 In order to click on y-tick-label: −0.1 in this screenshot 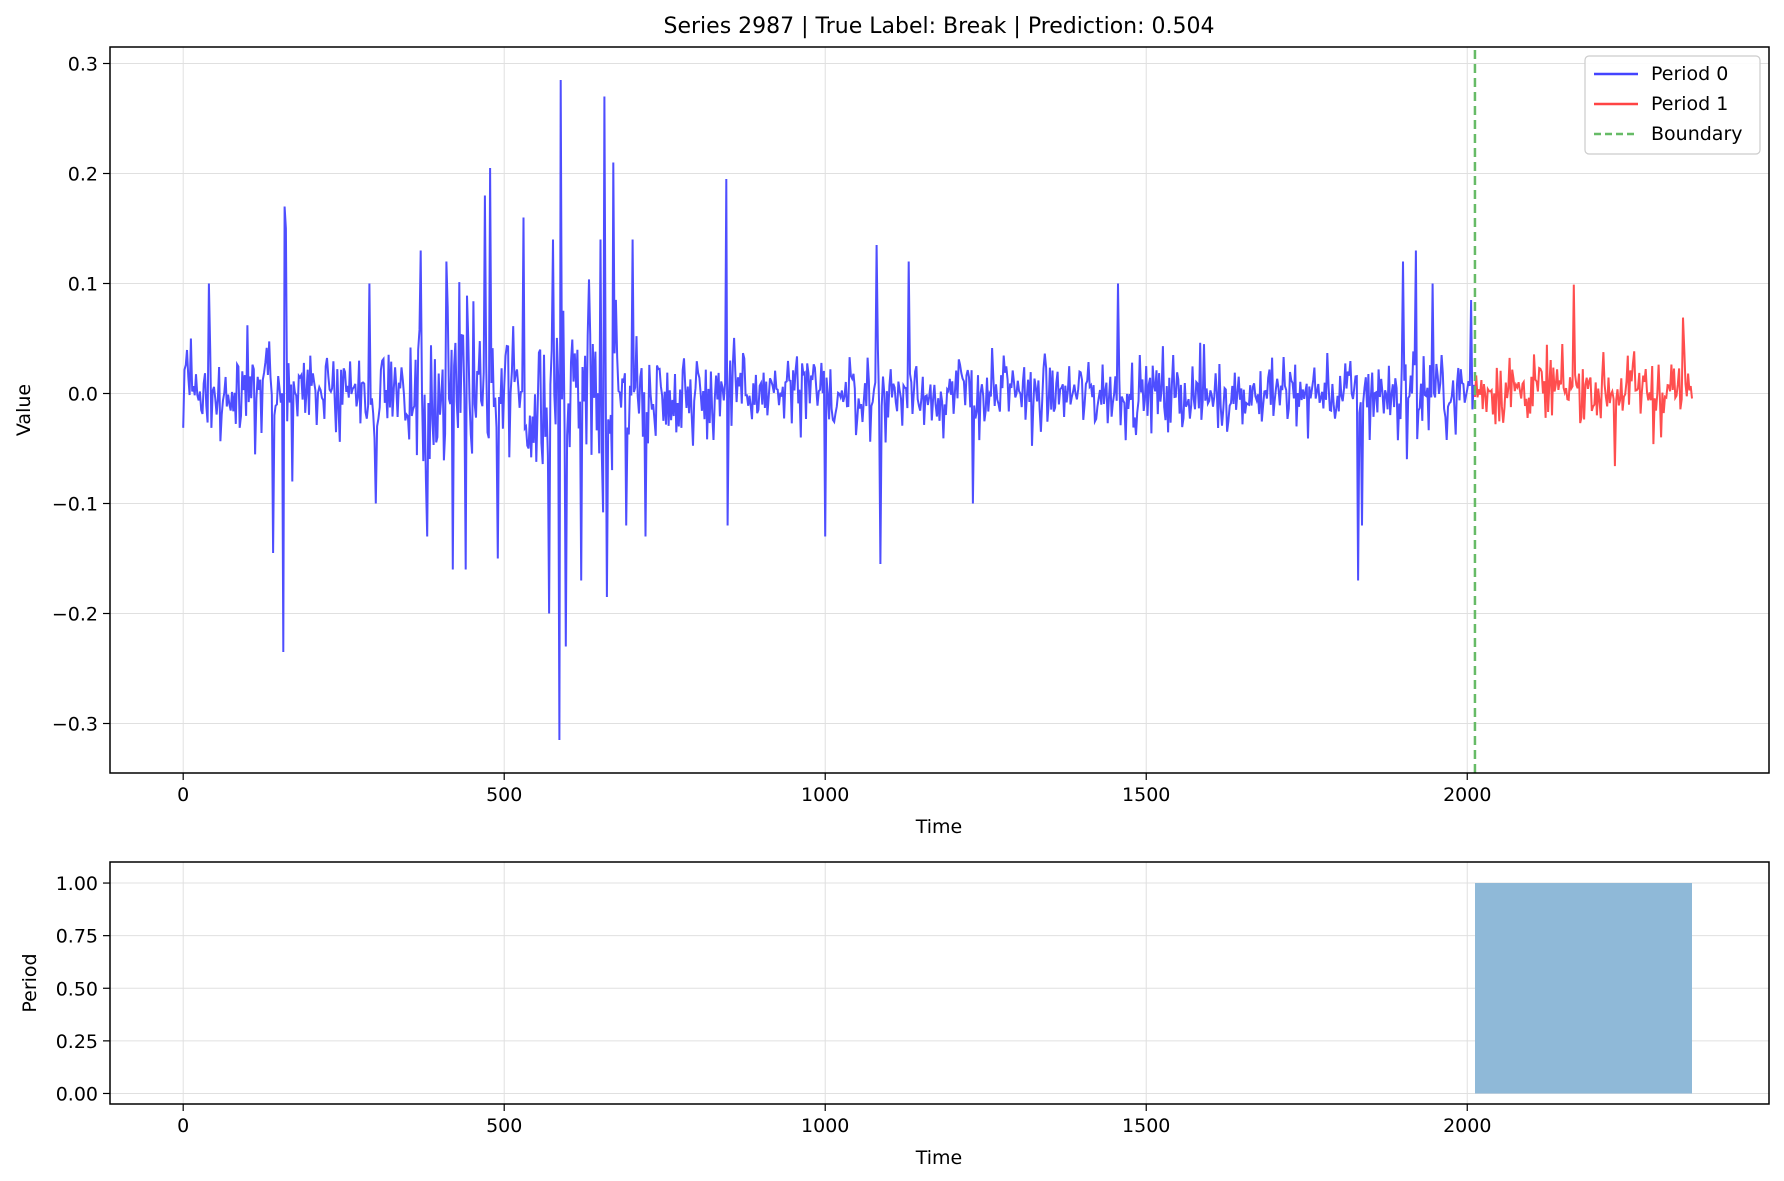, I will do `click(75, 505)`.